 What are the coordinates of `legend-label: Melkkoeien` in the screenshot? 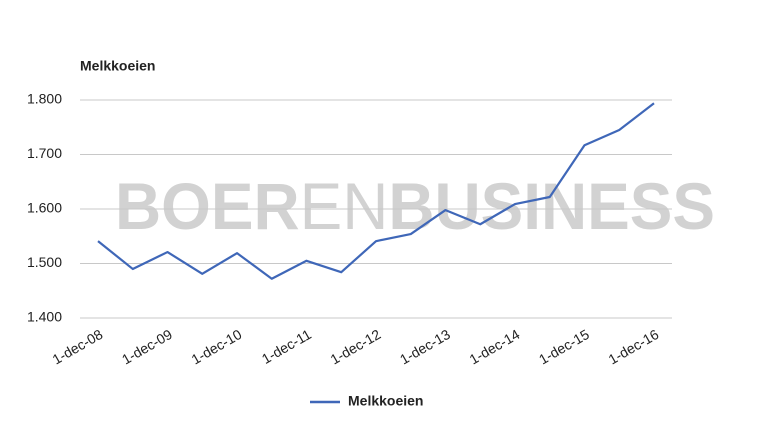 It's located at (385, 401).